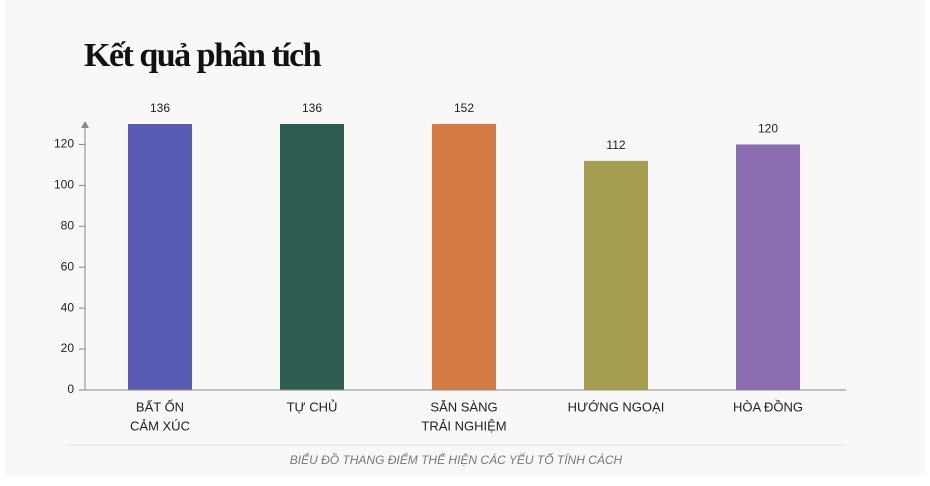 This screenshot has width=930, height=486. Describe the element at coordinates (160, 406) in the screenshot. I see `x-tick-label: BẤT ỔN` at that location.